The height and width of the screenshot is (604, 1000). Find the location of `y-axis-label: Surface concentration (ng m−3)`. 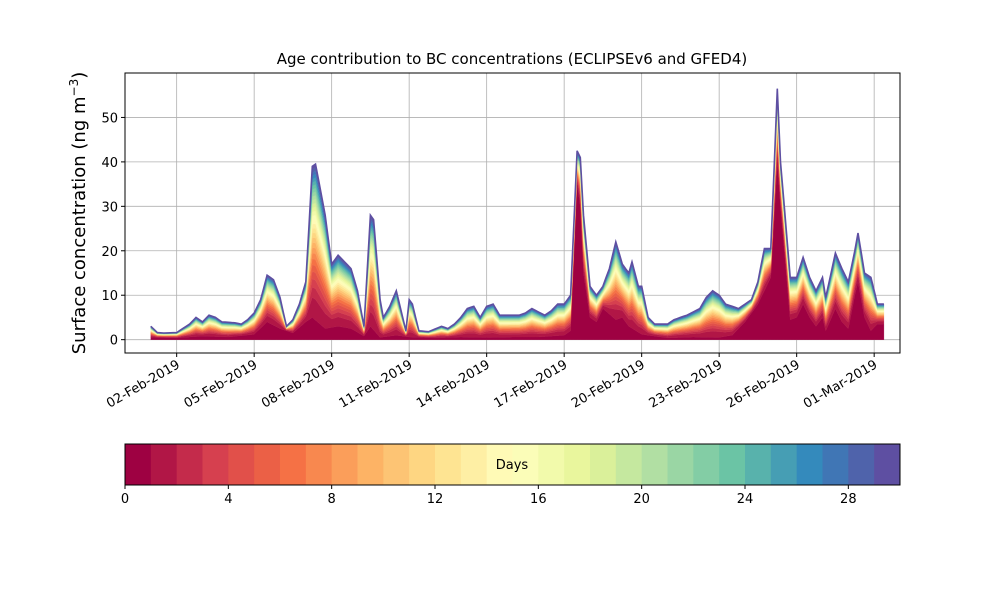

y-axis-label: Surface concentration (ng m−3) is located at coordinates (78, 213).